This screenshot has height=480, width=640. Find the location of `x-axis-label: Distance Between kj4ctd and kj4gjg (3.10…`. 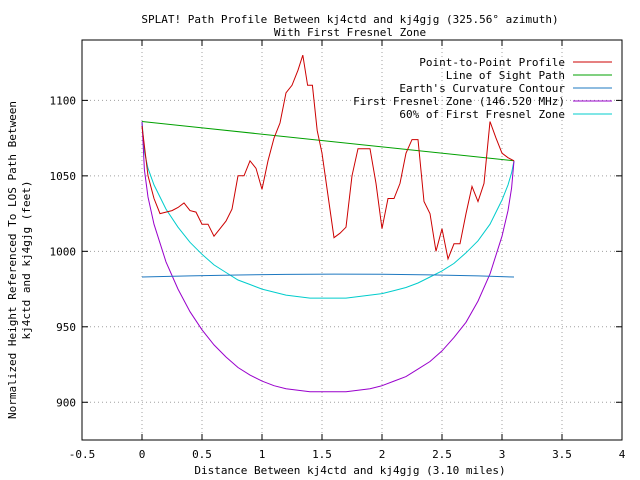

x-axis-label: Distance Between kj4ctd and kj4gjg (3.10… is located at coordinates (349, 470).